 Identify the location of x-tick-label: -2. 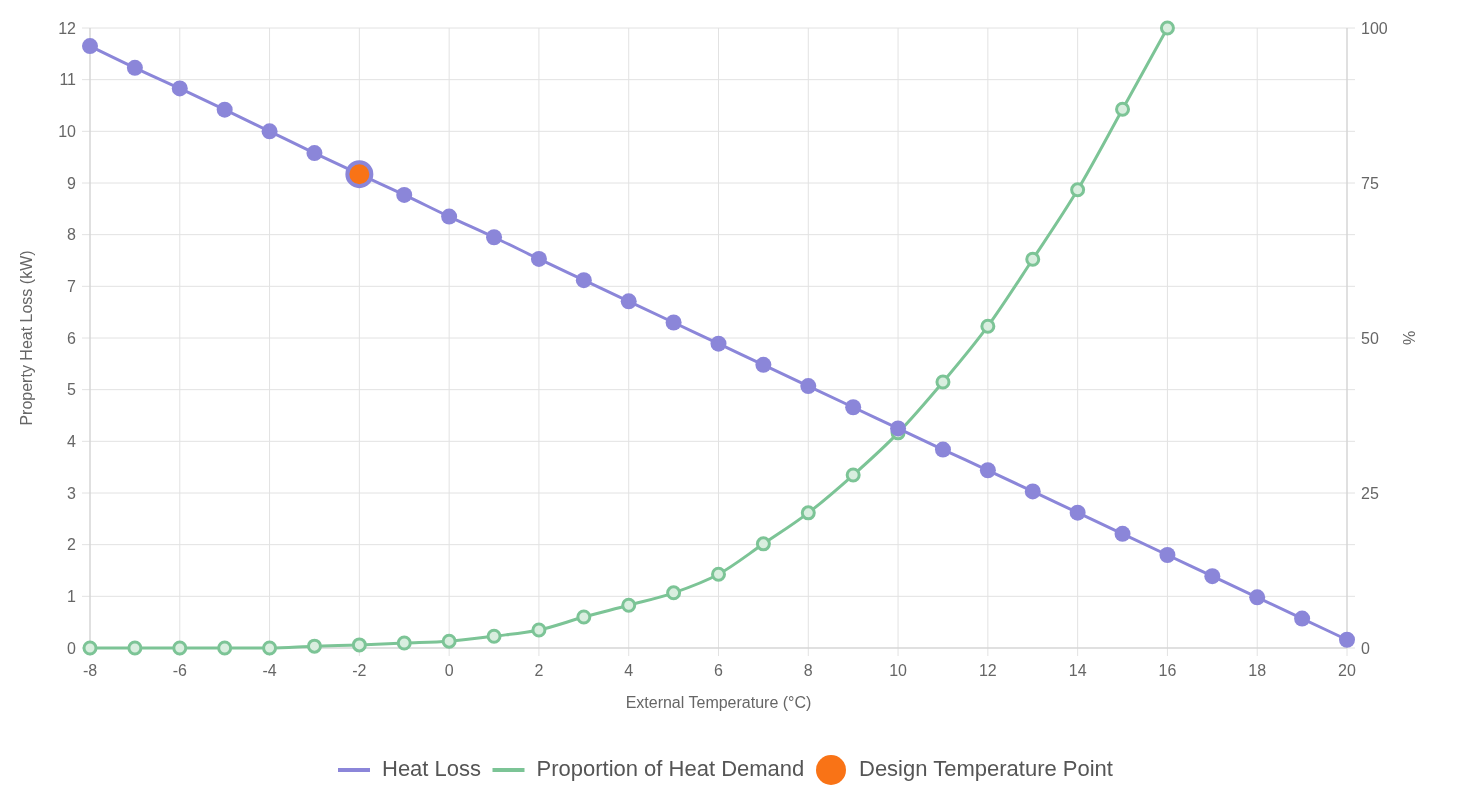
(359, 670).